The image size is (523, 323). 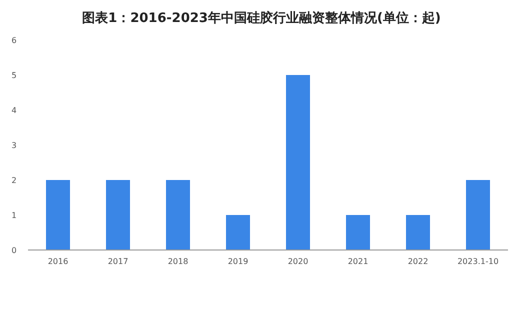 What do you see at coordinates (14, 75) in the screenshot?
I see `y-tick-label: 5` at bounding box center [14, 75].